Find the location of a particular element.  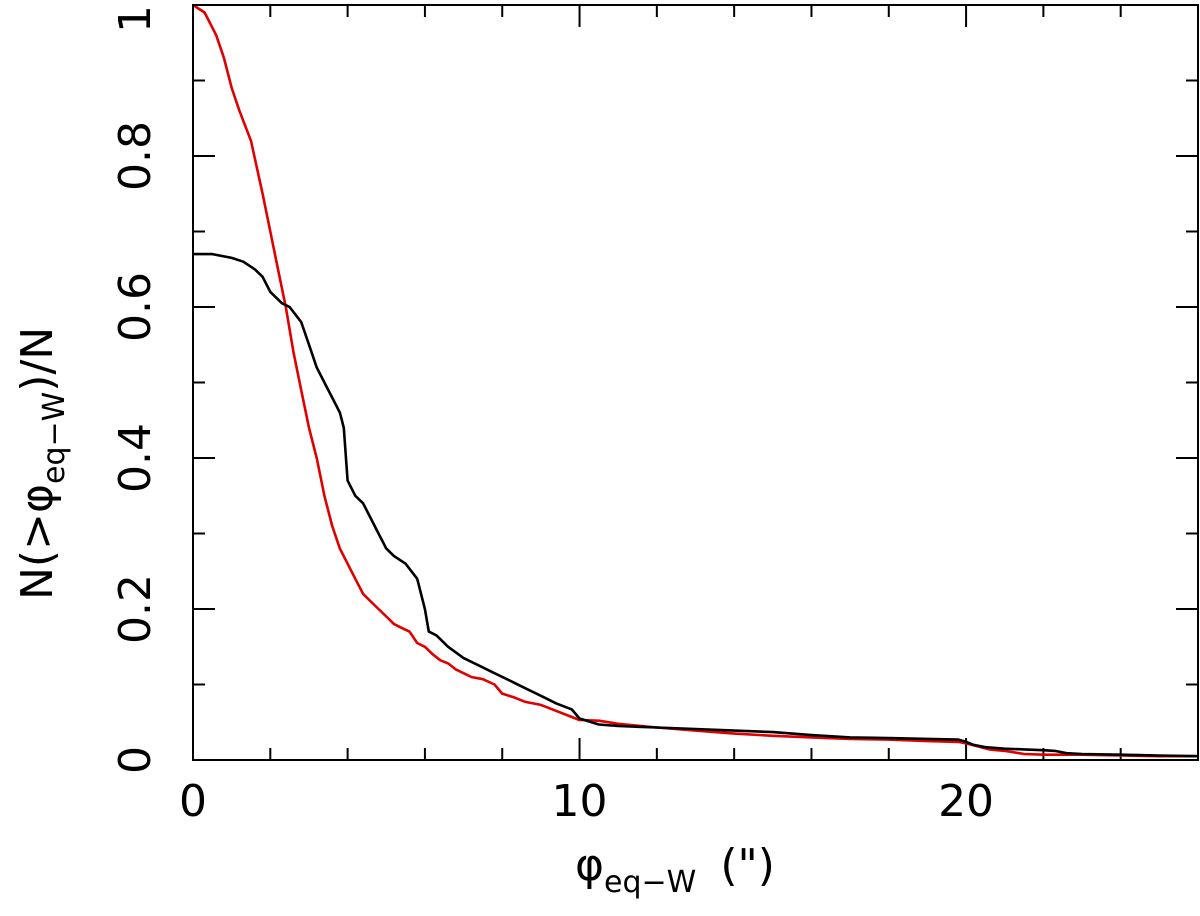

y-tick-label: 0.8 is located at coordinates (135, 156).